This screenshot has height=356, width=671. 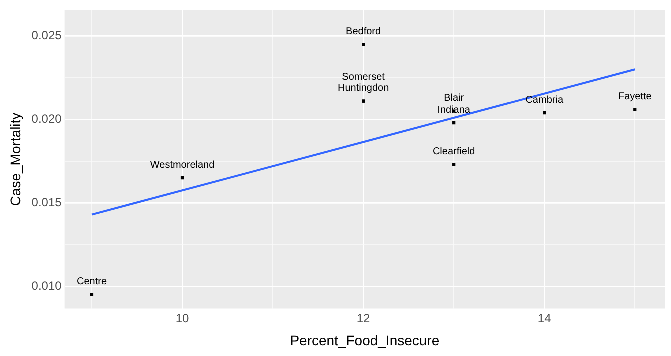 I want to click on annotation: Blair, so click(x=454, y=98).